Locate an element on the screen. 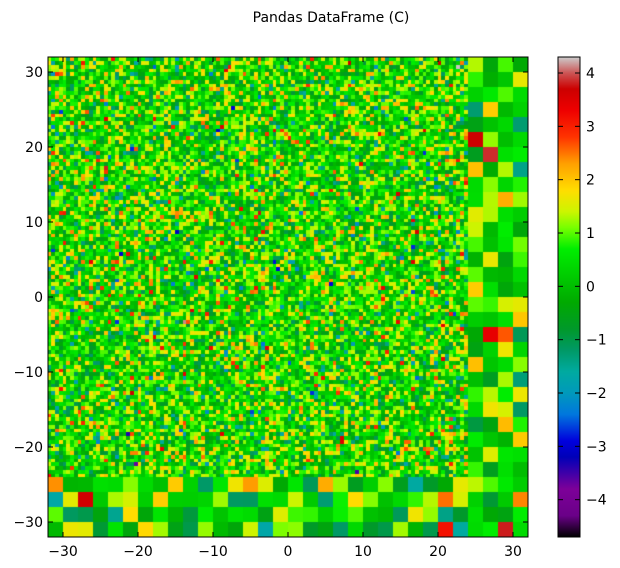  y-tick-label: −10 is located at coordinates (28, 373).